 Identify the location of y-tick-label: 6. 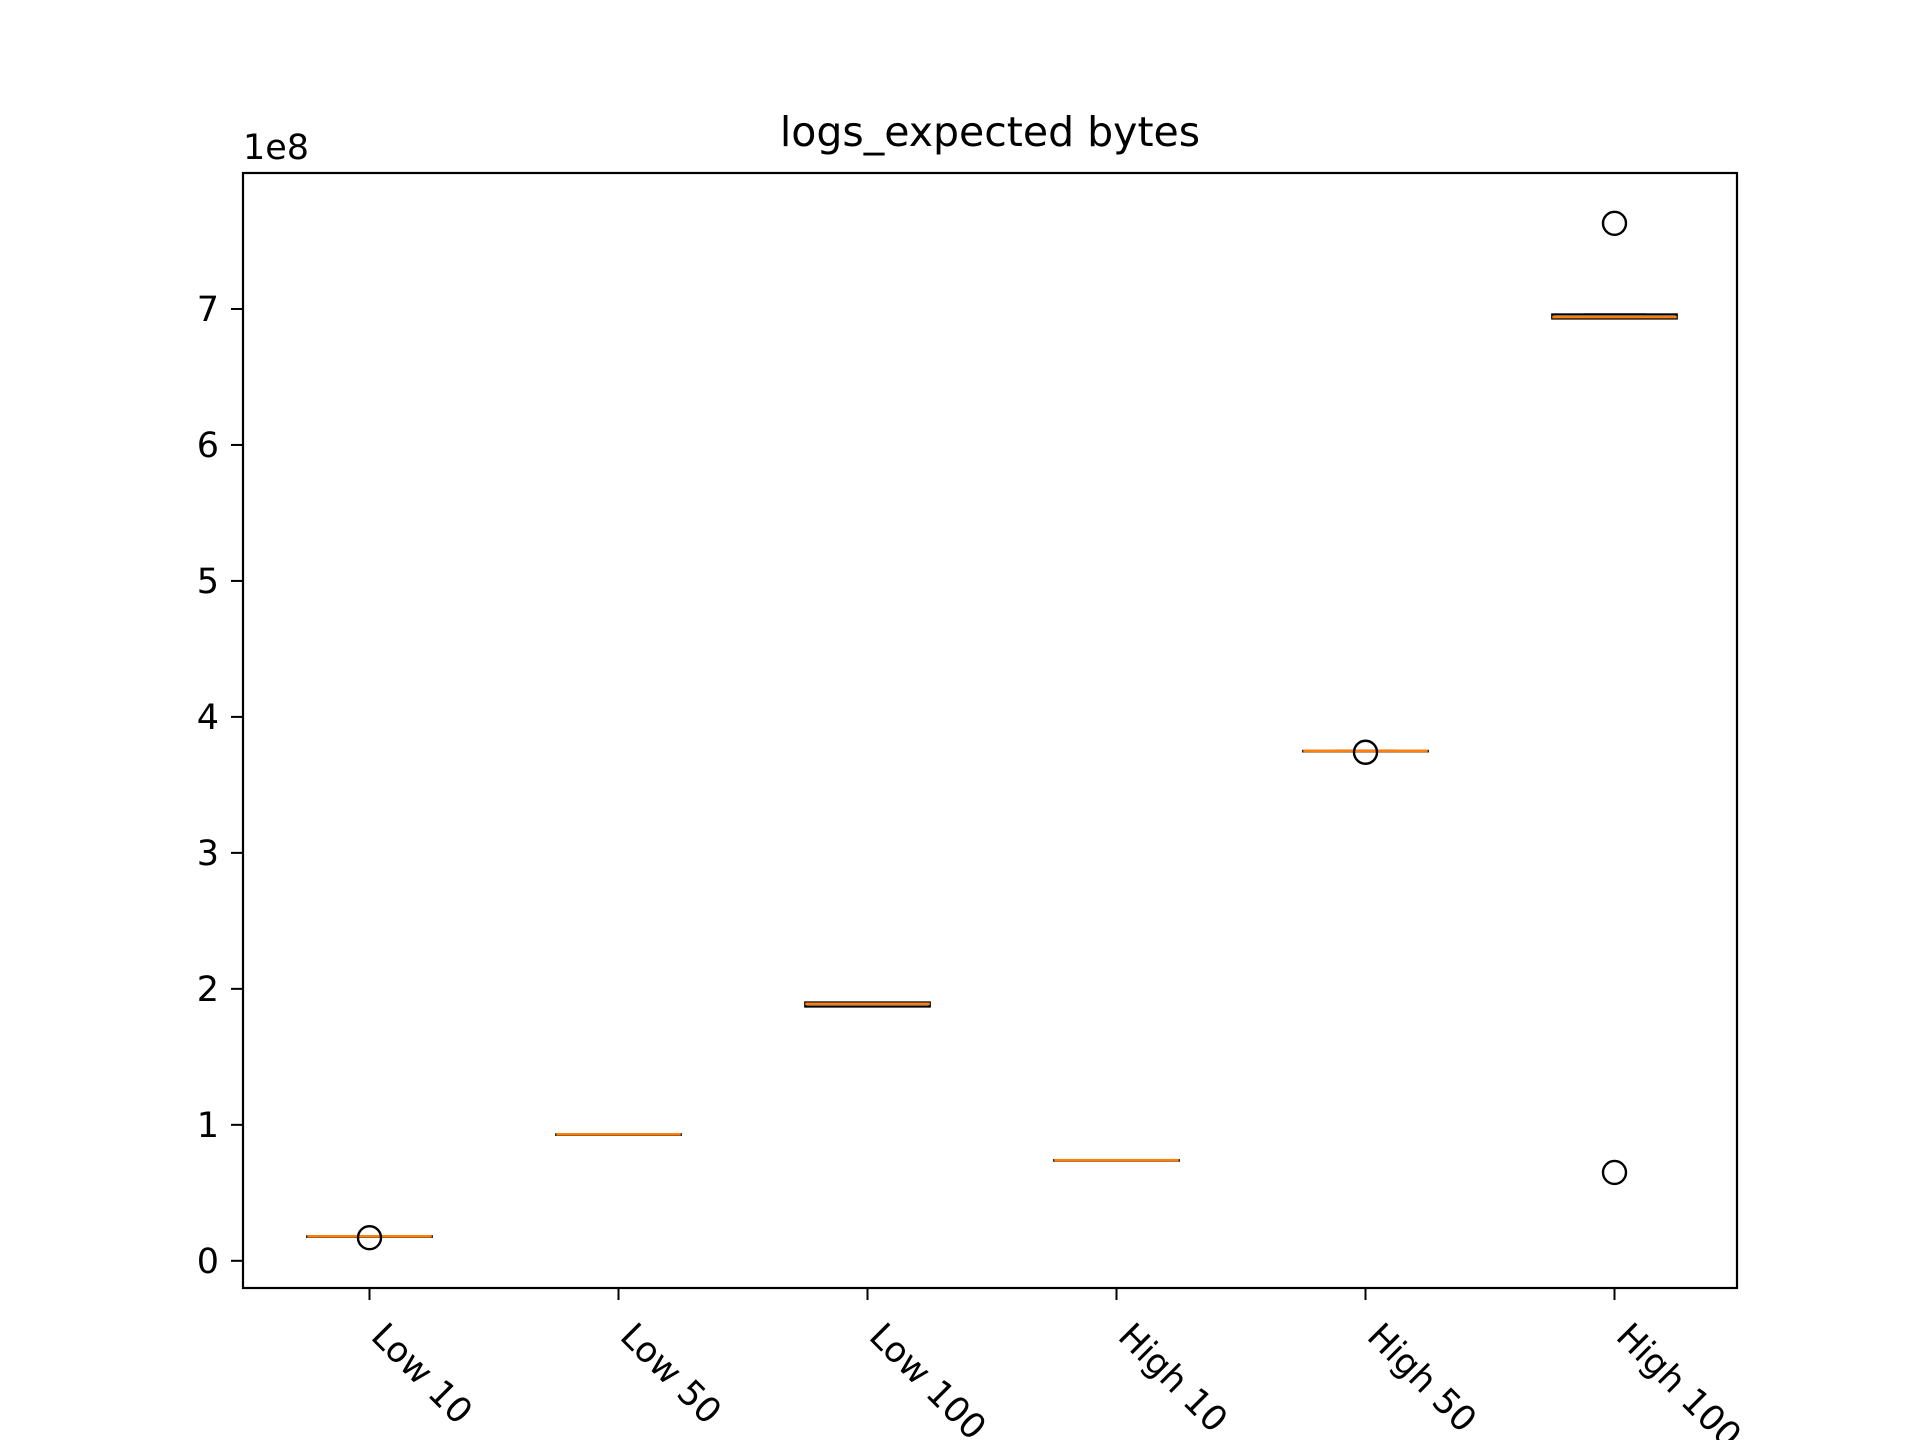
(208, 446).